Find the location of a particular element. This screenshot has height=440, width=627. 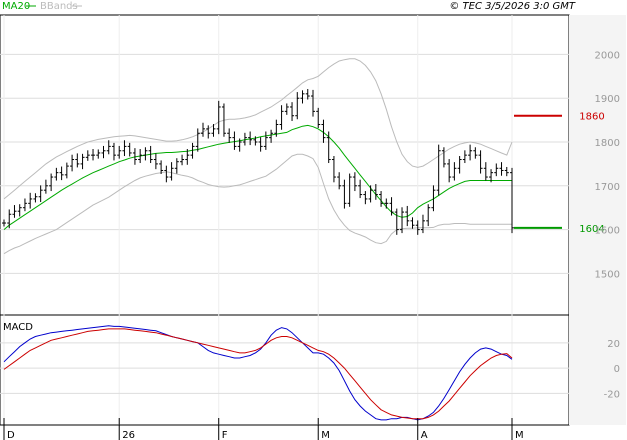

price-levels: 1860 1604 is located at coordinates (559, 173).